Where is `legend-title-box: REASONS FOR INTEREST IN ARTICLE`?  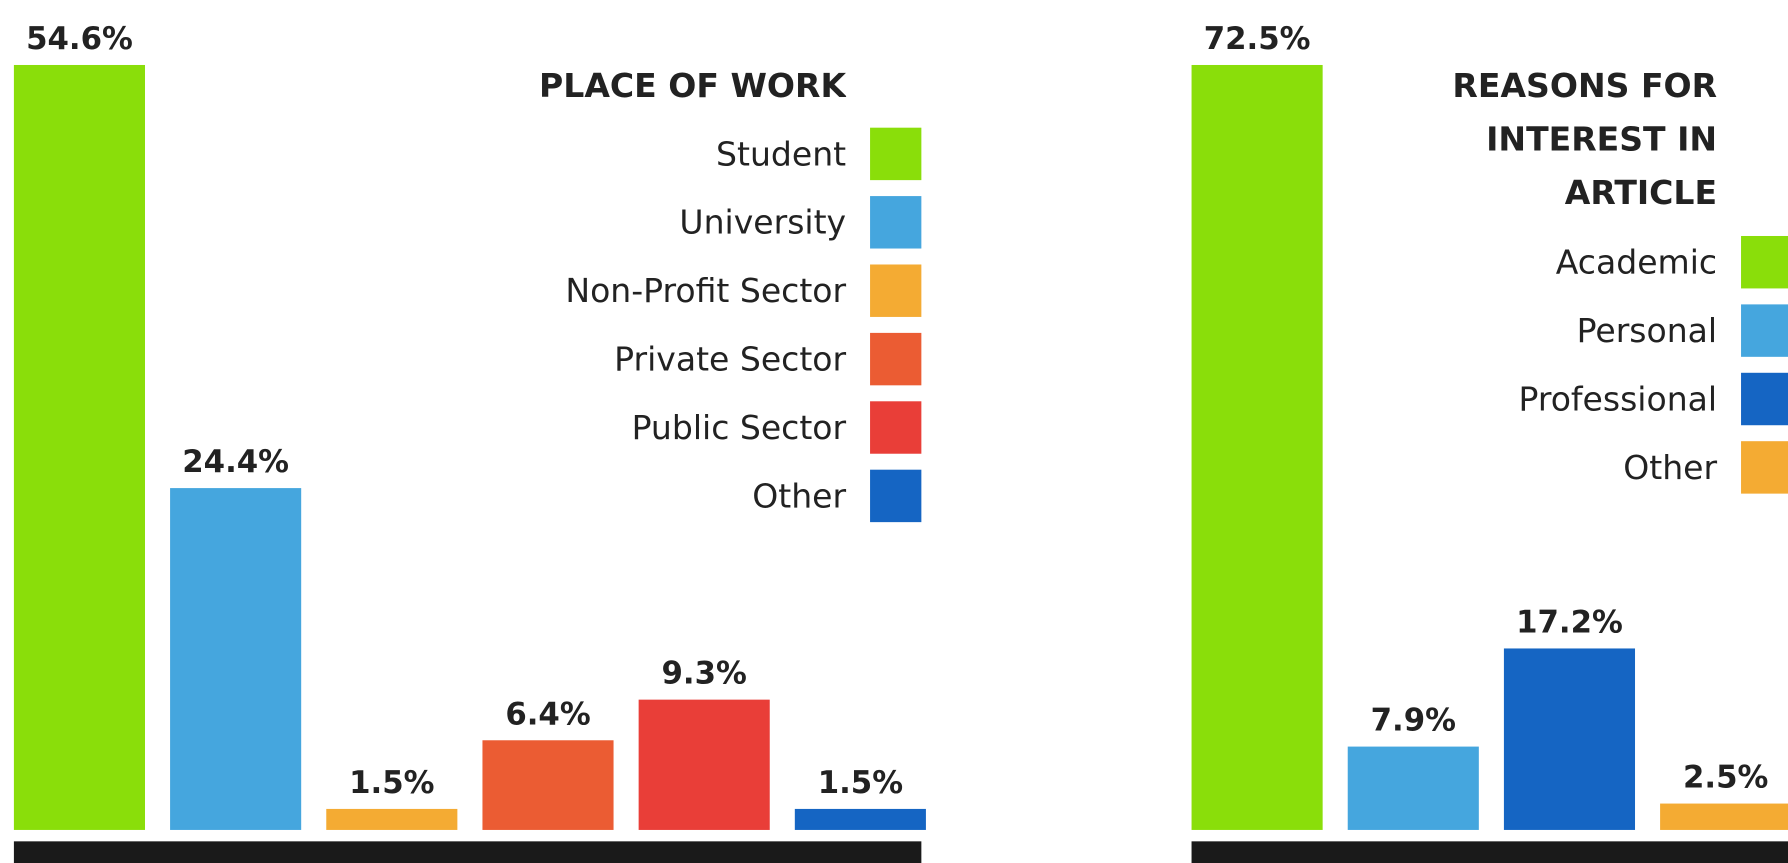 legend-title-box: REASONS FOR INTEREST IN ARTICLE is located at coordinates (1585, 139).